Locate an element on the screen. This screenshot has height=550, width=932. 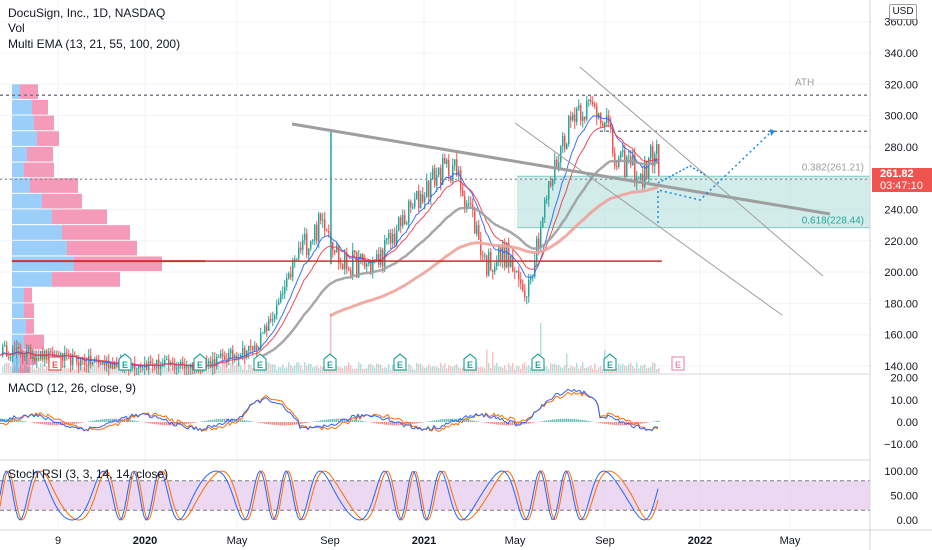
vp-row-down is located at coordinates (96, 232).